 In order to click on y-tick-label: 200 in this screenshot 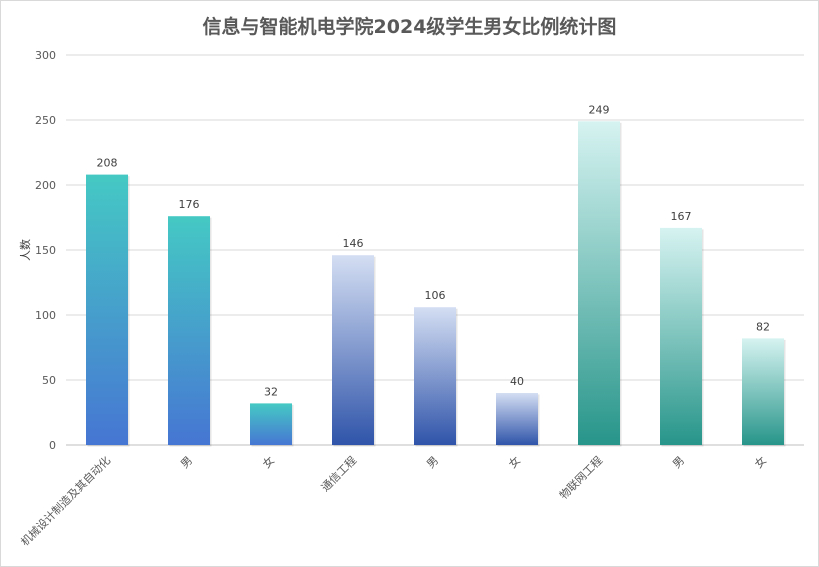, I will do `click(45, 185)`.